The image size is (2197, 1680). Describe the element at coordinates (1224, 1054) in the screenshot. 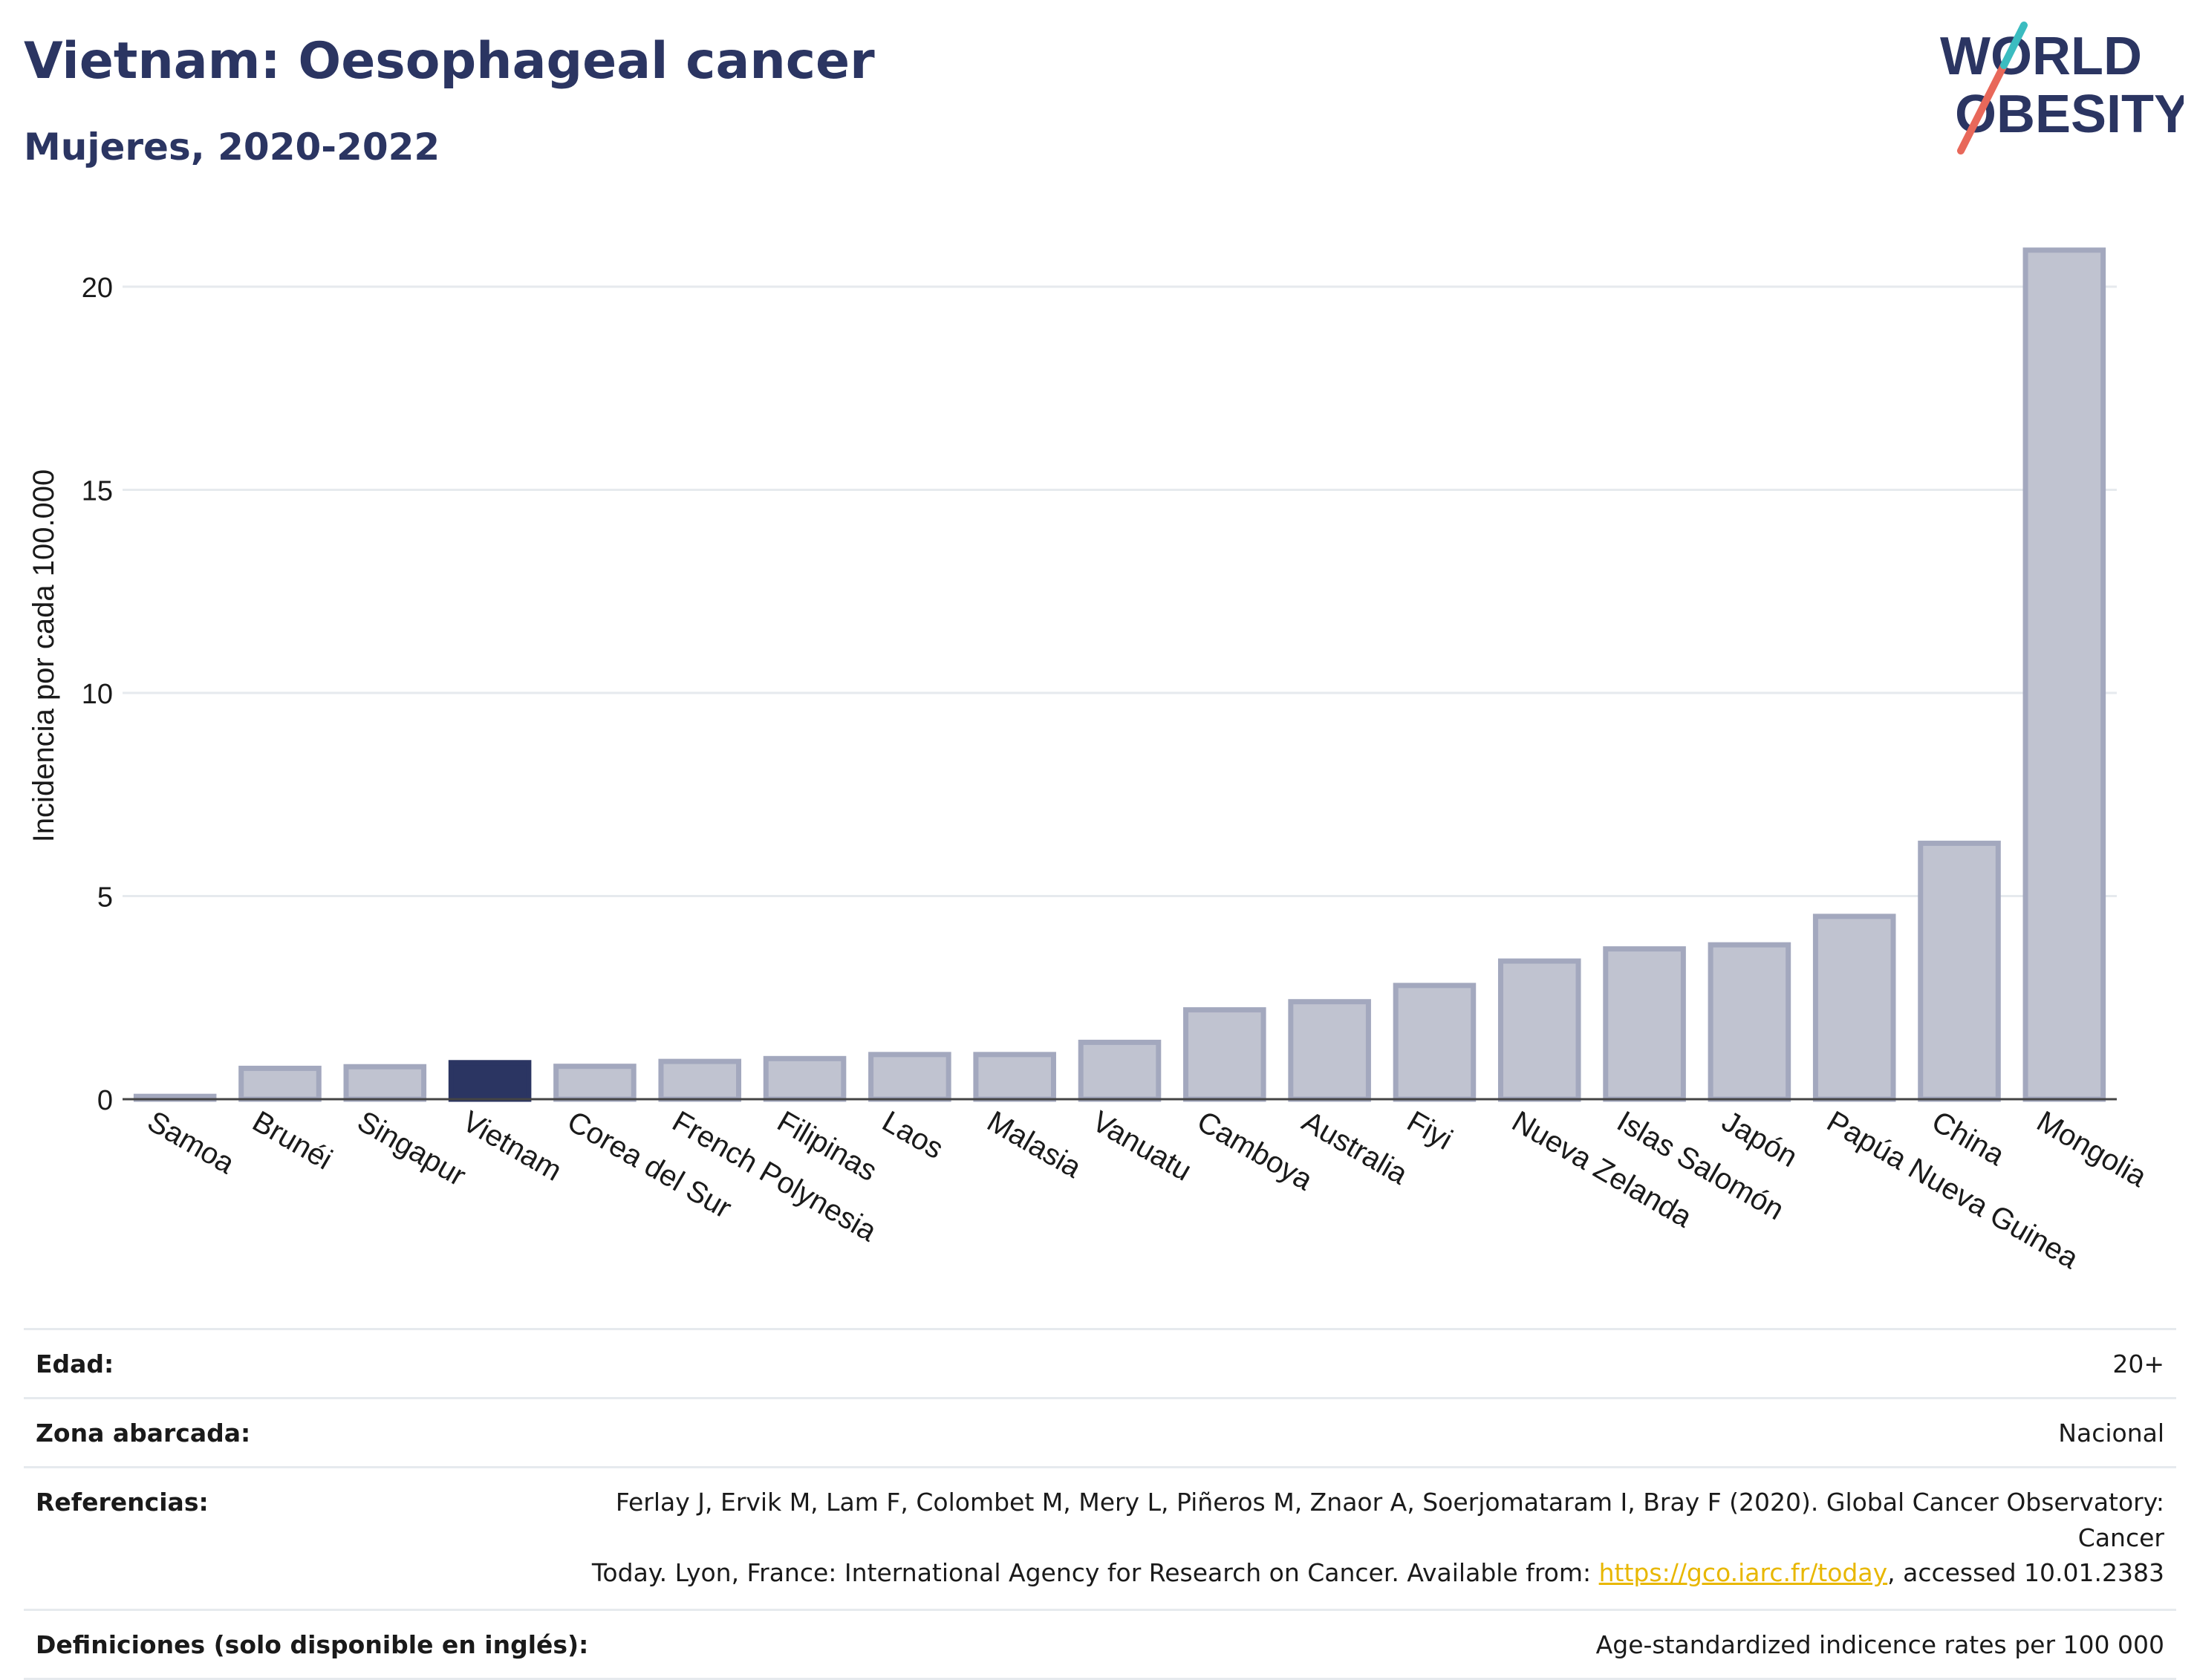

I see `bar-camboya` at that location.